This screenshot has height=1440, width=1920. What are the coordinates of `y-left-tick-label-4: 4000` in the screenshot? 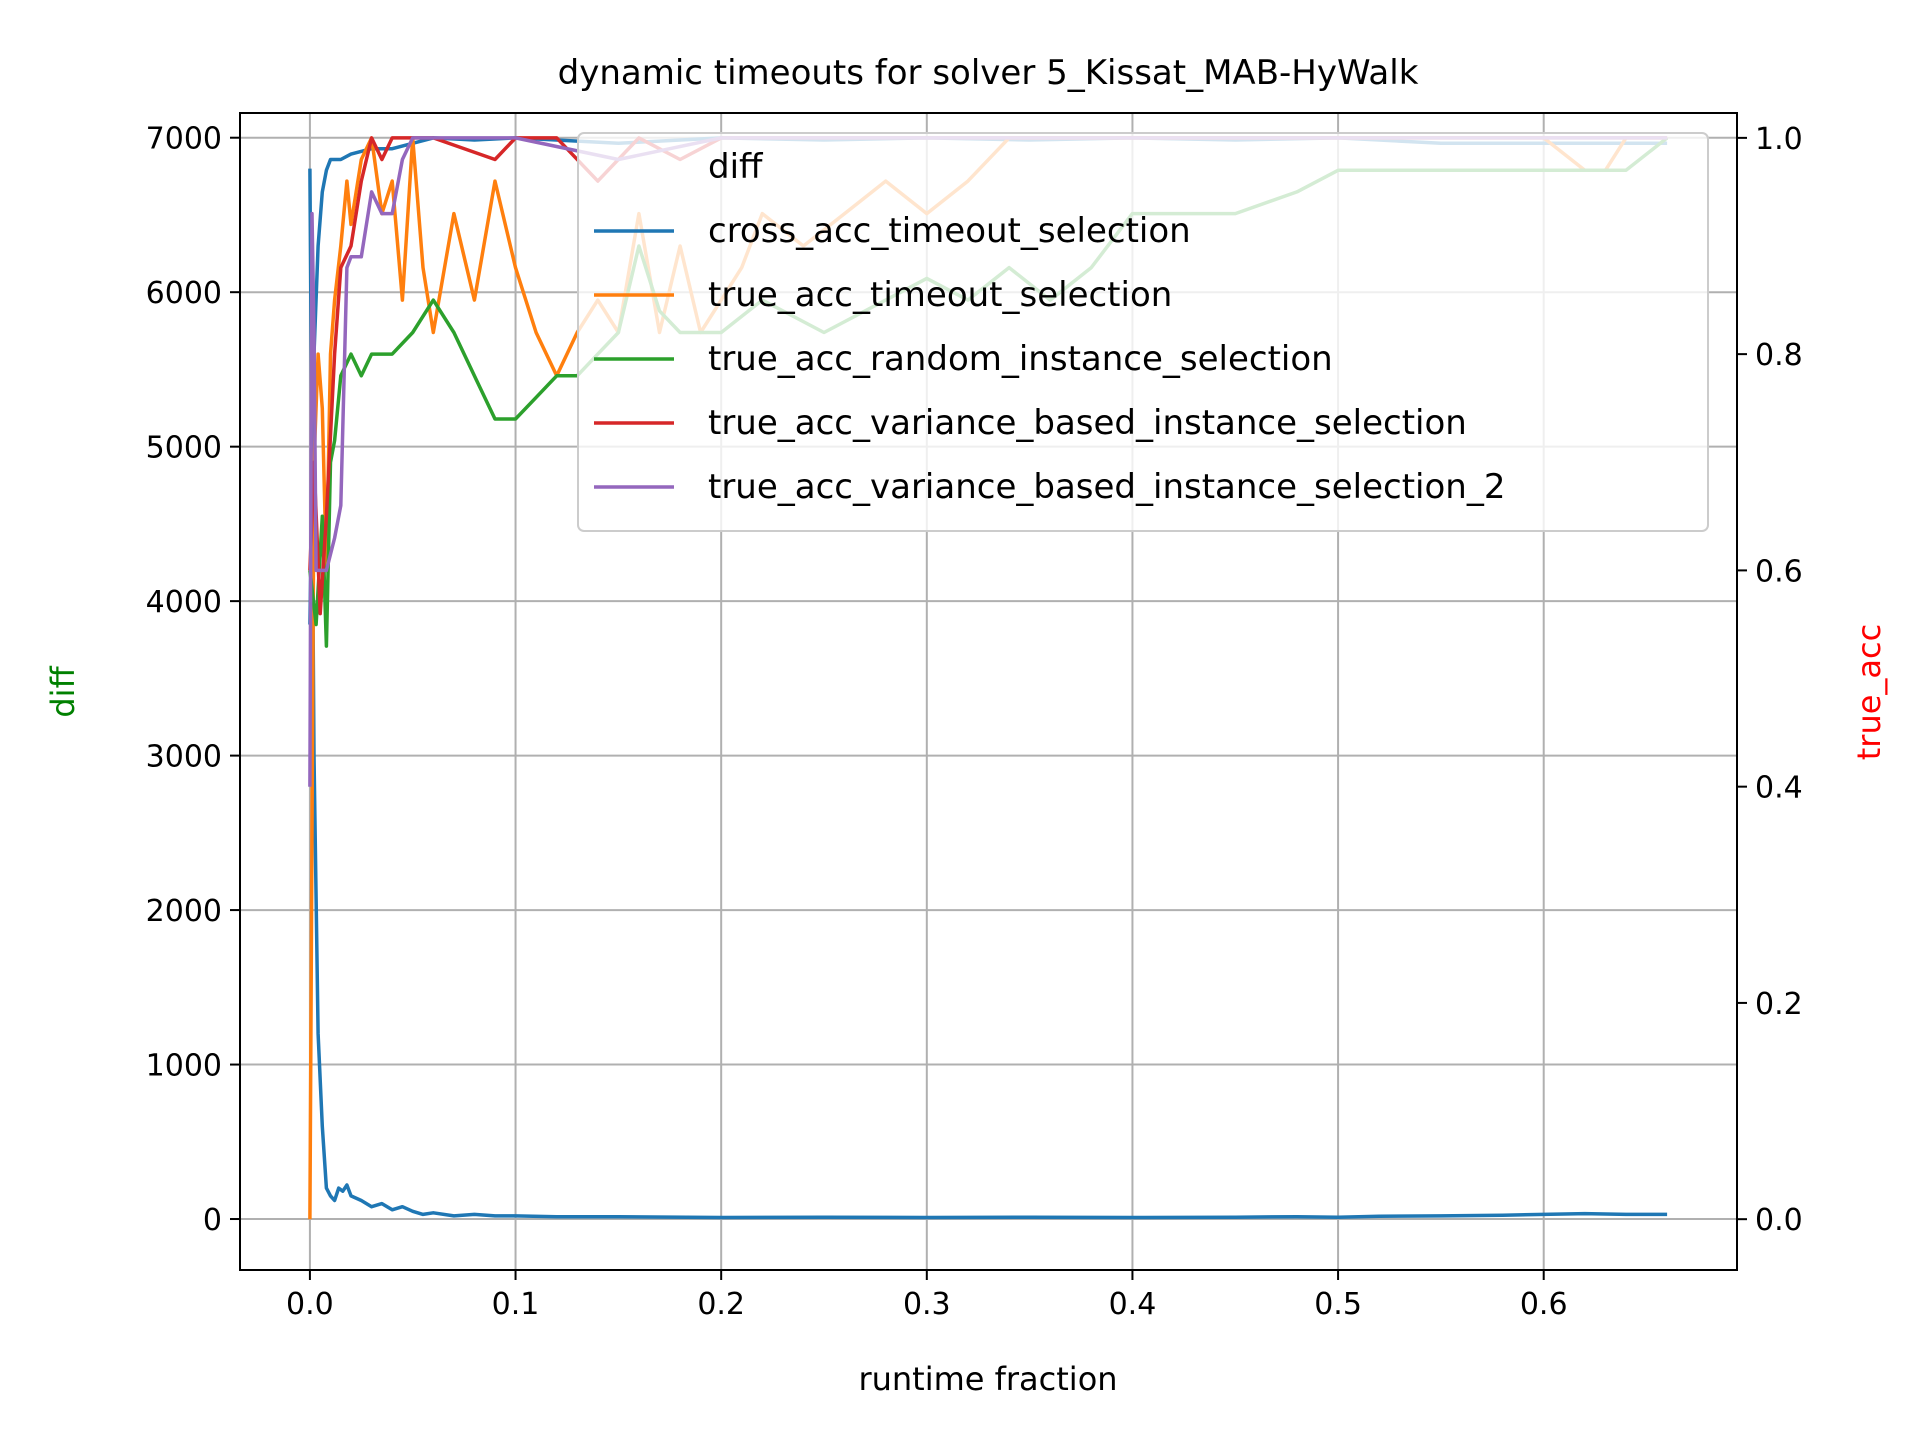 It's located at (184, 602).